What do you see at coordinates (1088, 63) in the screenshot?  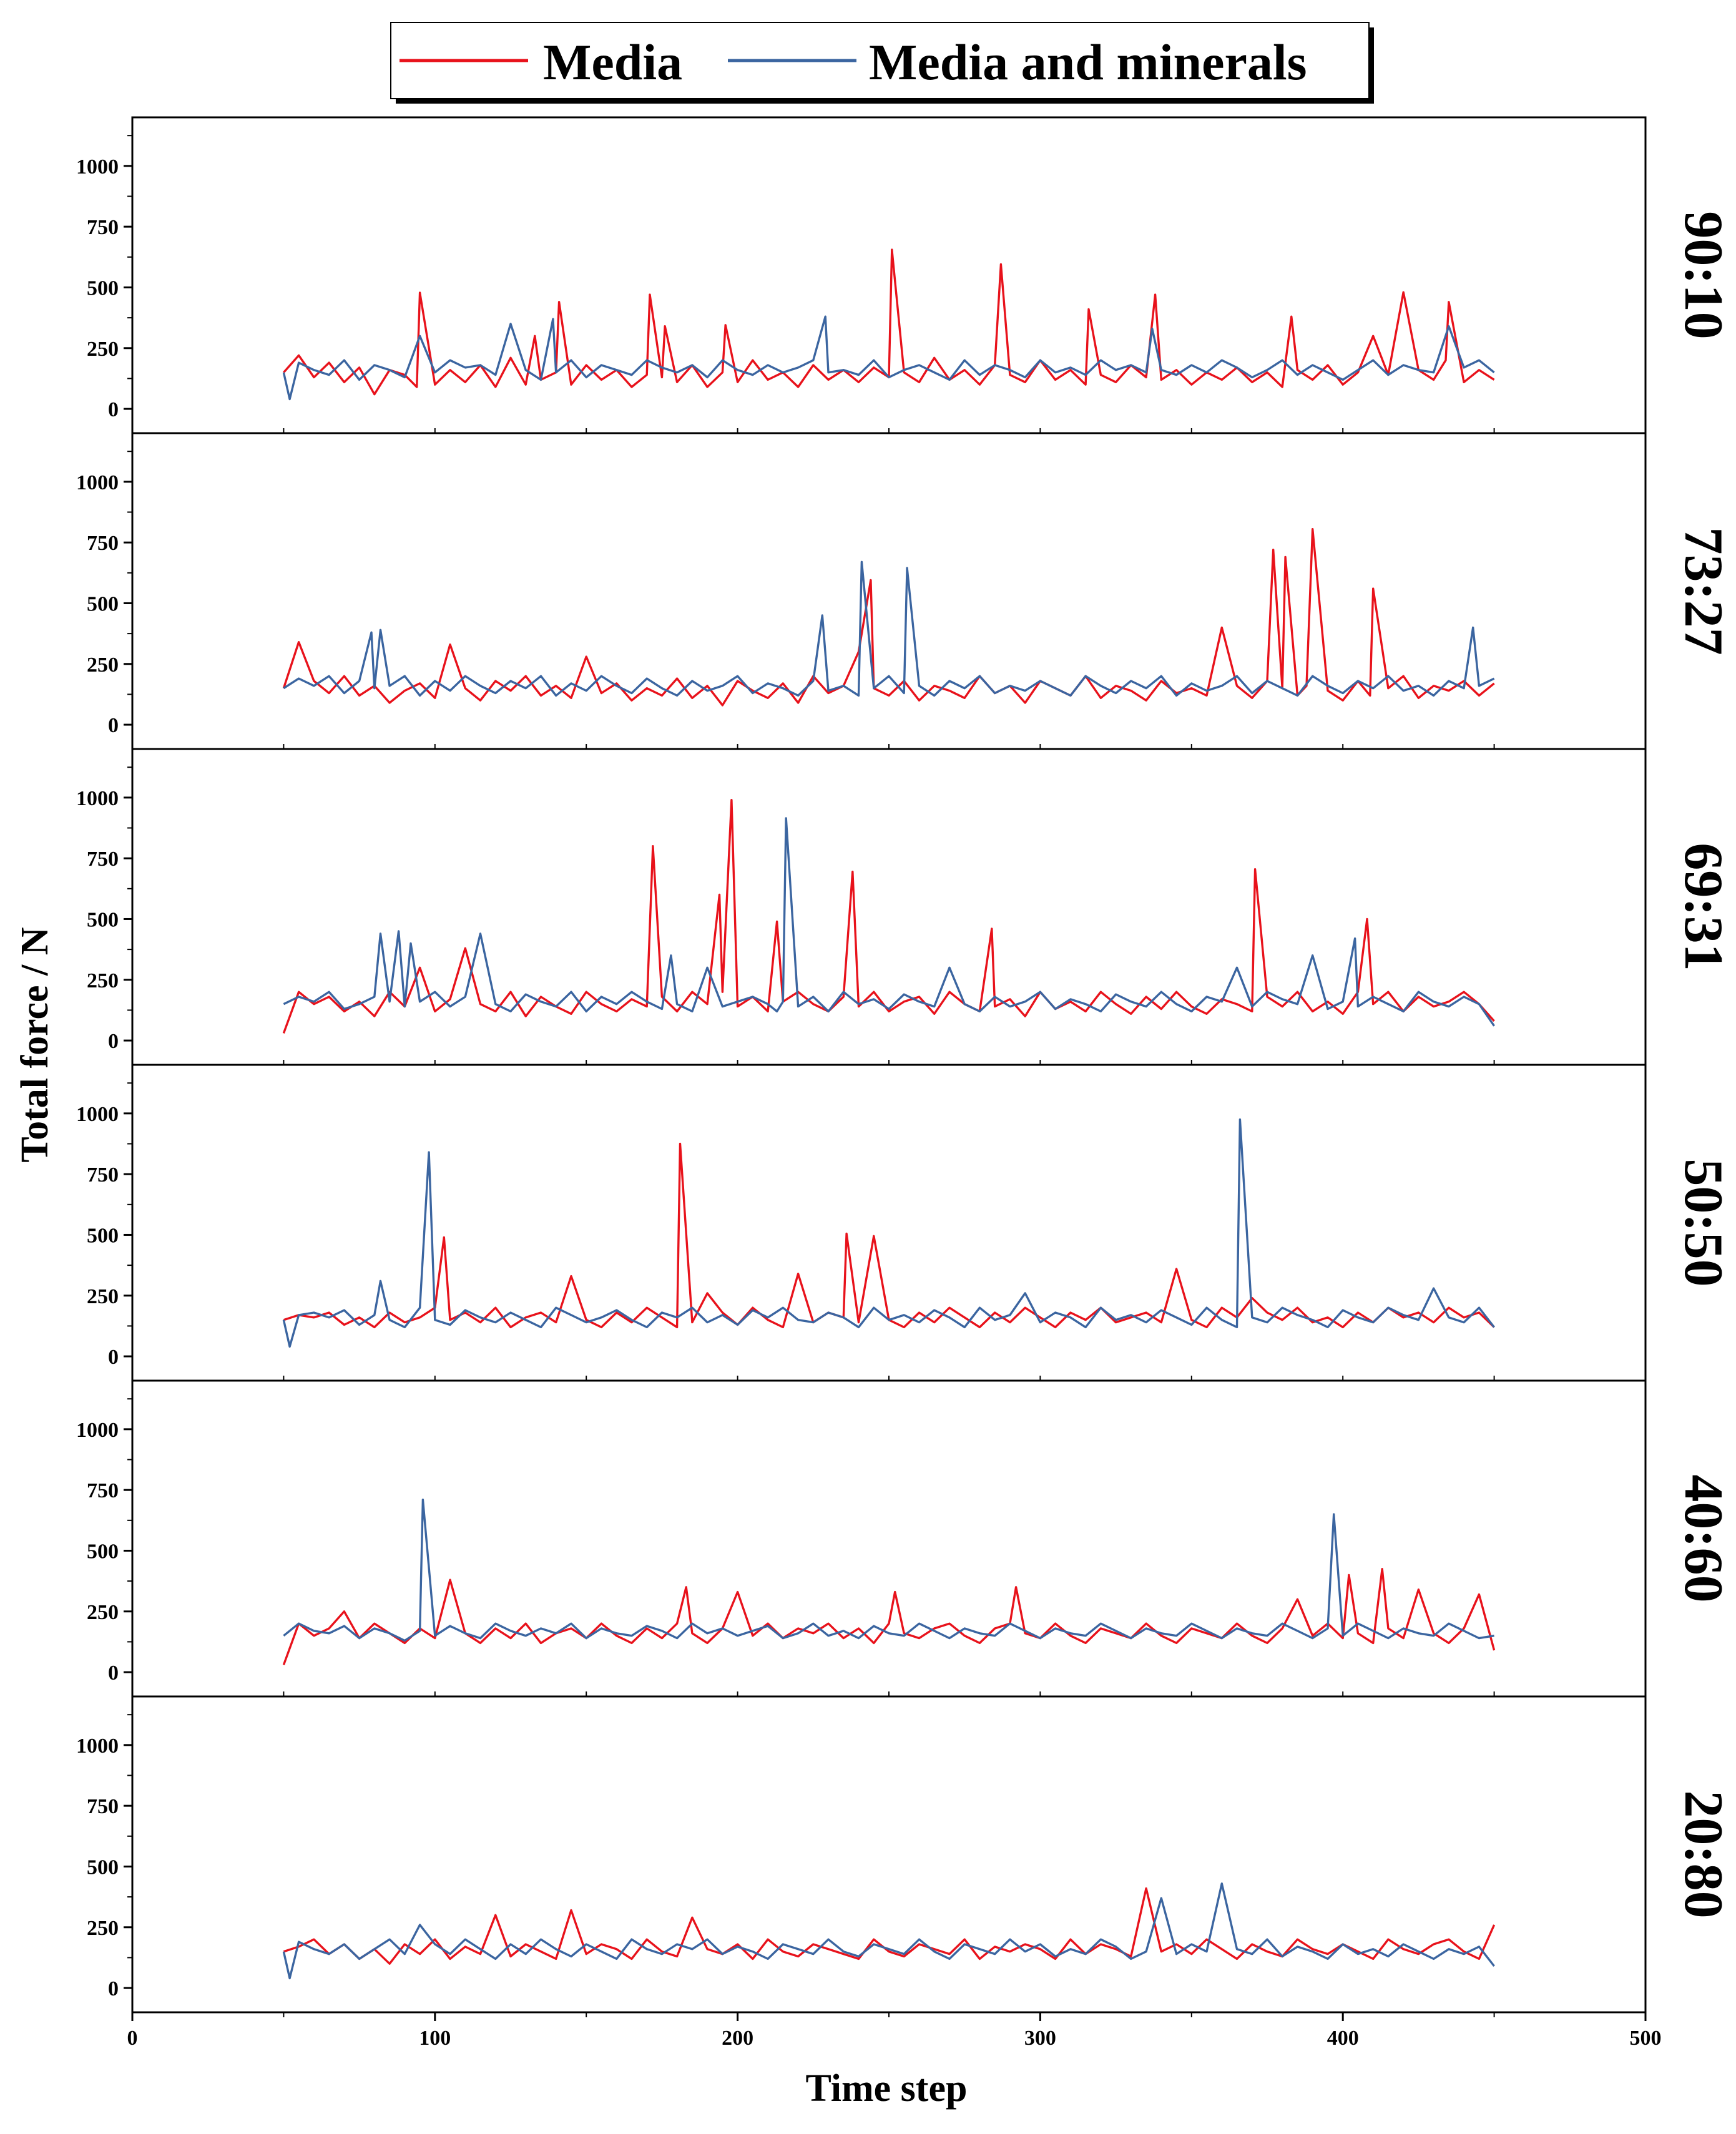 I see `legend-label-media-and-minerals: Media and minerals` at bounding box center [1088, 63].